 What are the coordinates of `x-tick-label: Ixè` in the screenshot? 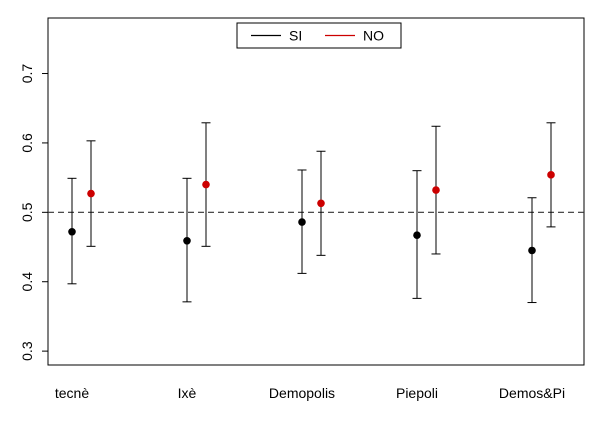 It's located at (187, 393).